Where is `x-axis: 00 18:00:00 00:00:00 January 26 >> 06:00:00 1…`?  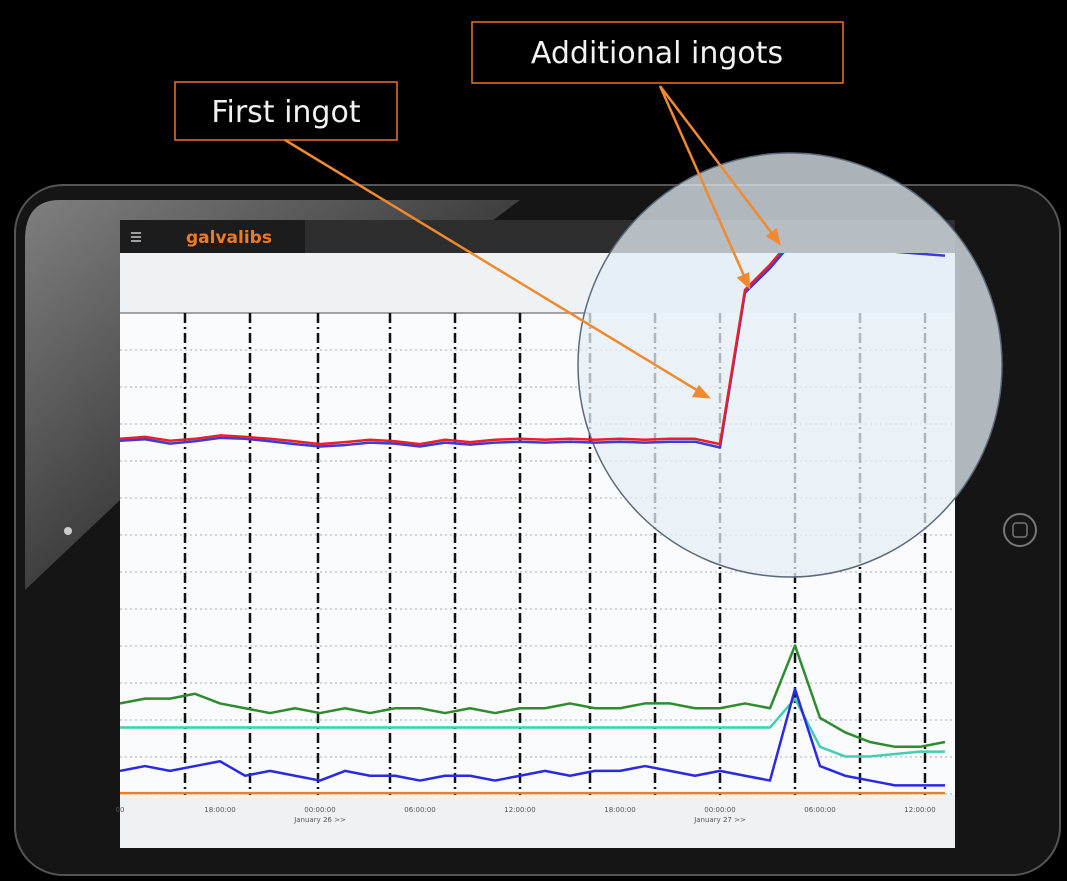 x-axis: 00 18:00:00 00:00:00 January 26 >> 06:00:00 1… is located at coordinates (526, 815).